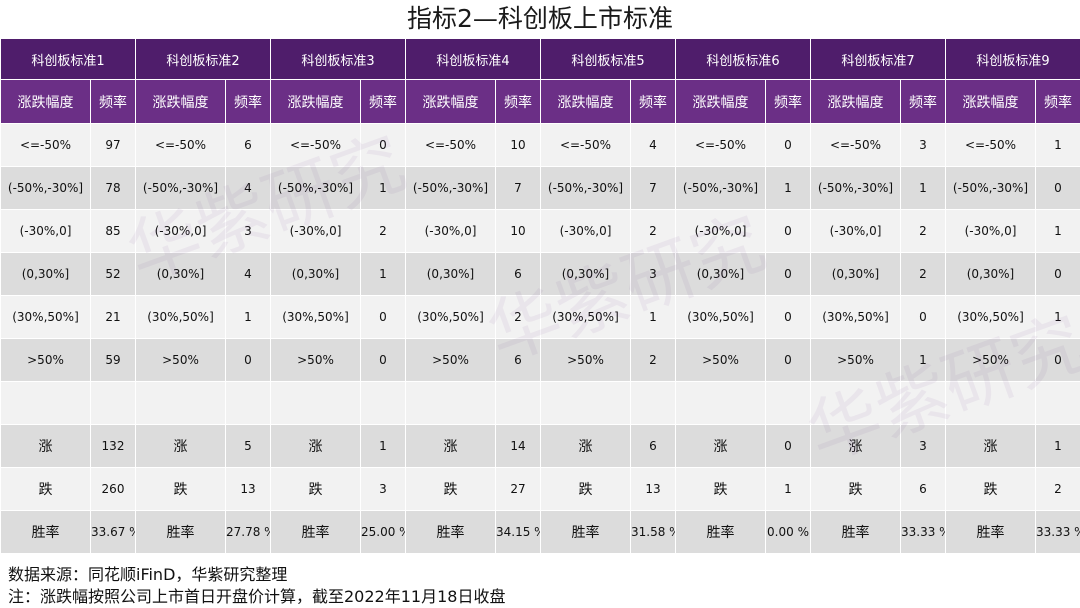 The width and height of the screenshot is (1080, 608). I want to click on blank-row, so click(540, 403).